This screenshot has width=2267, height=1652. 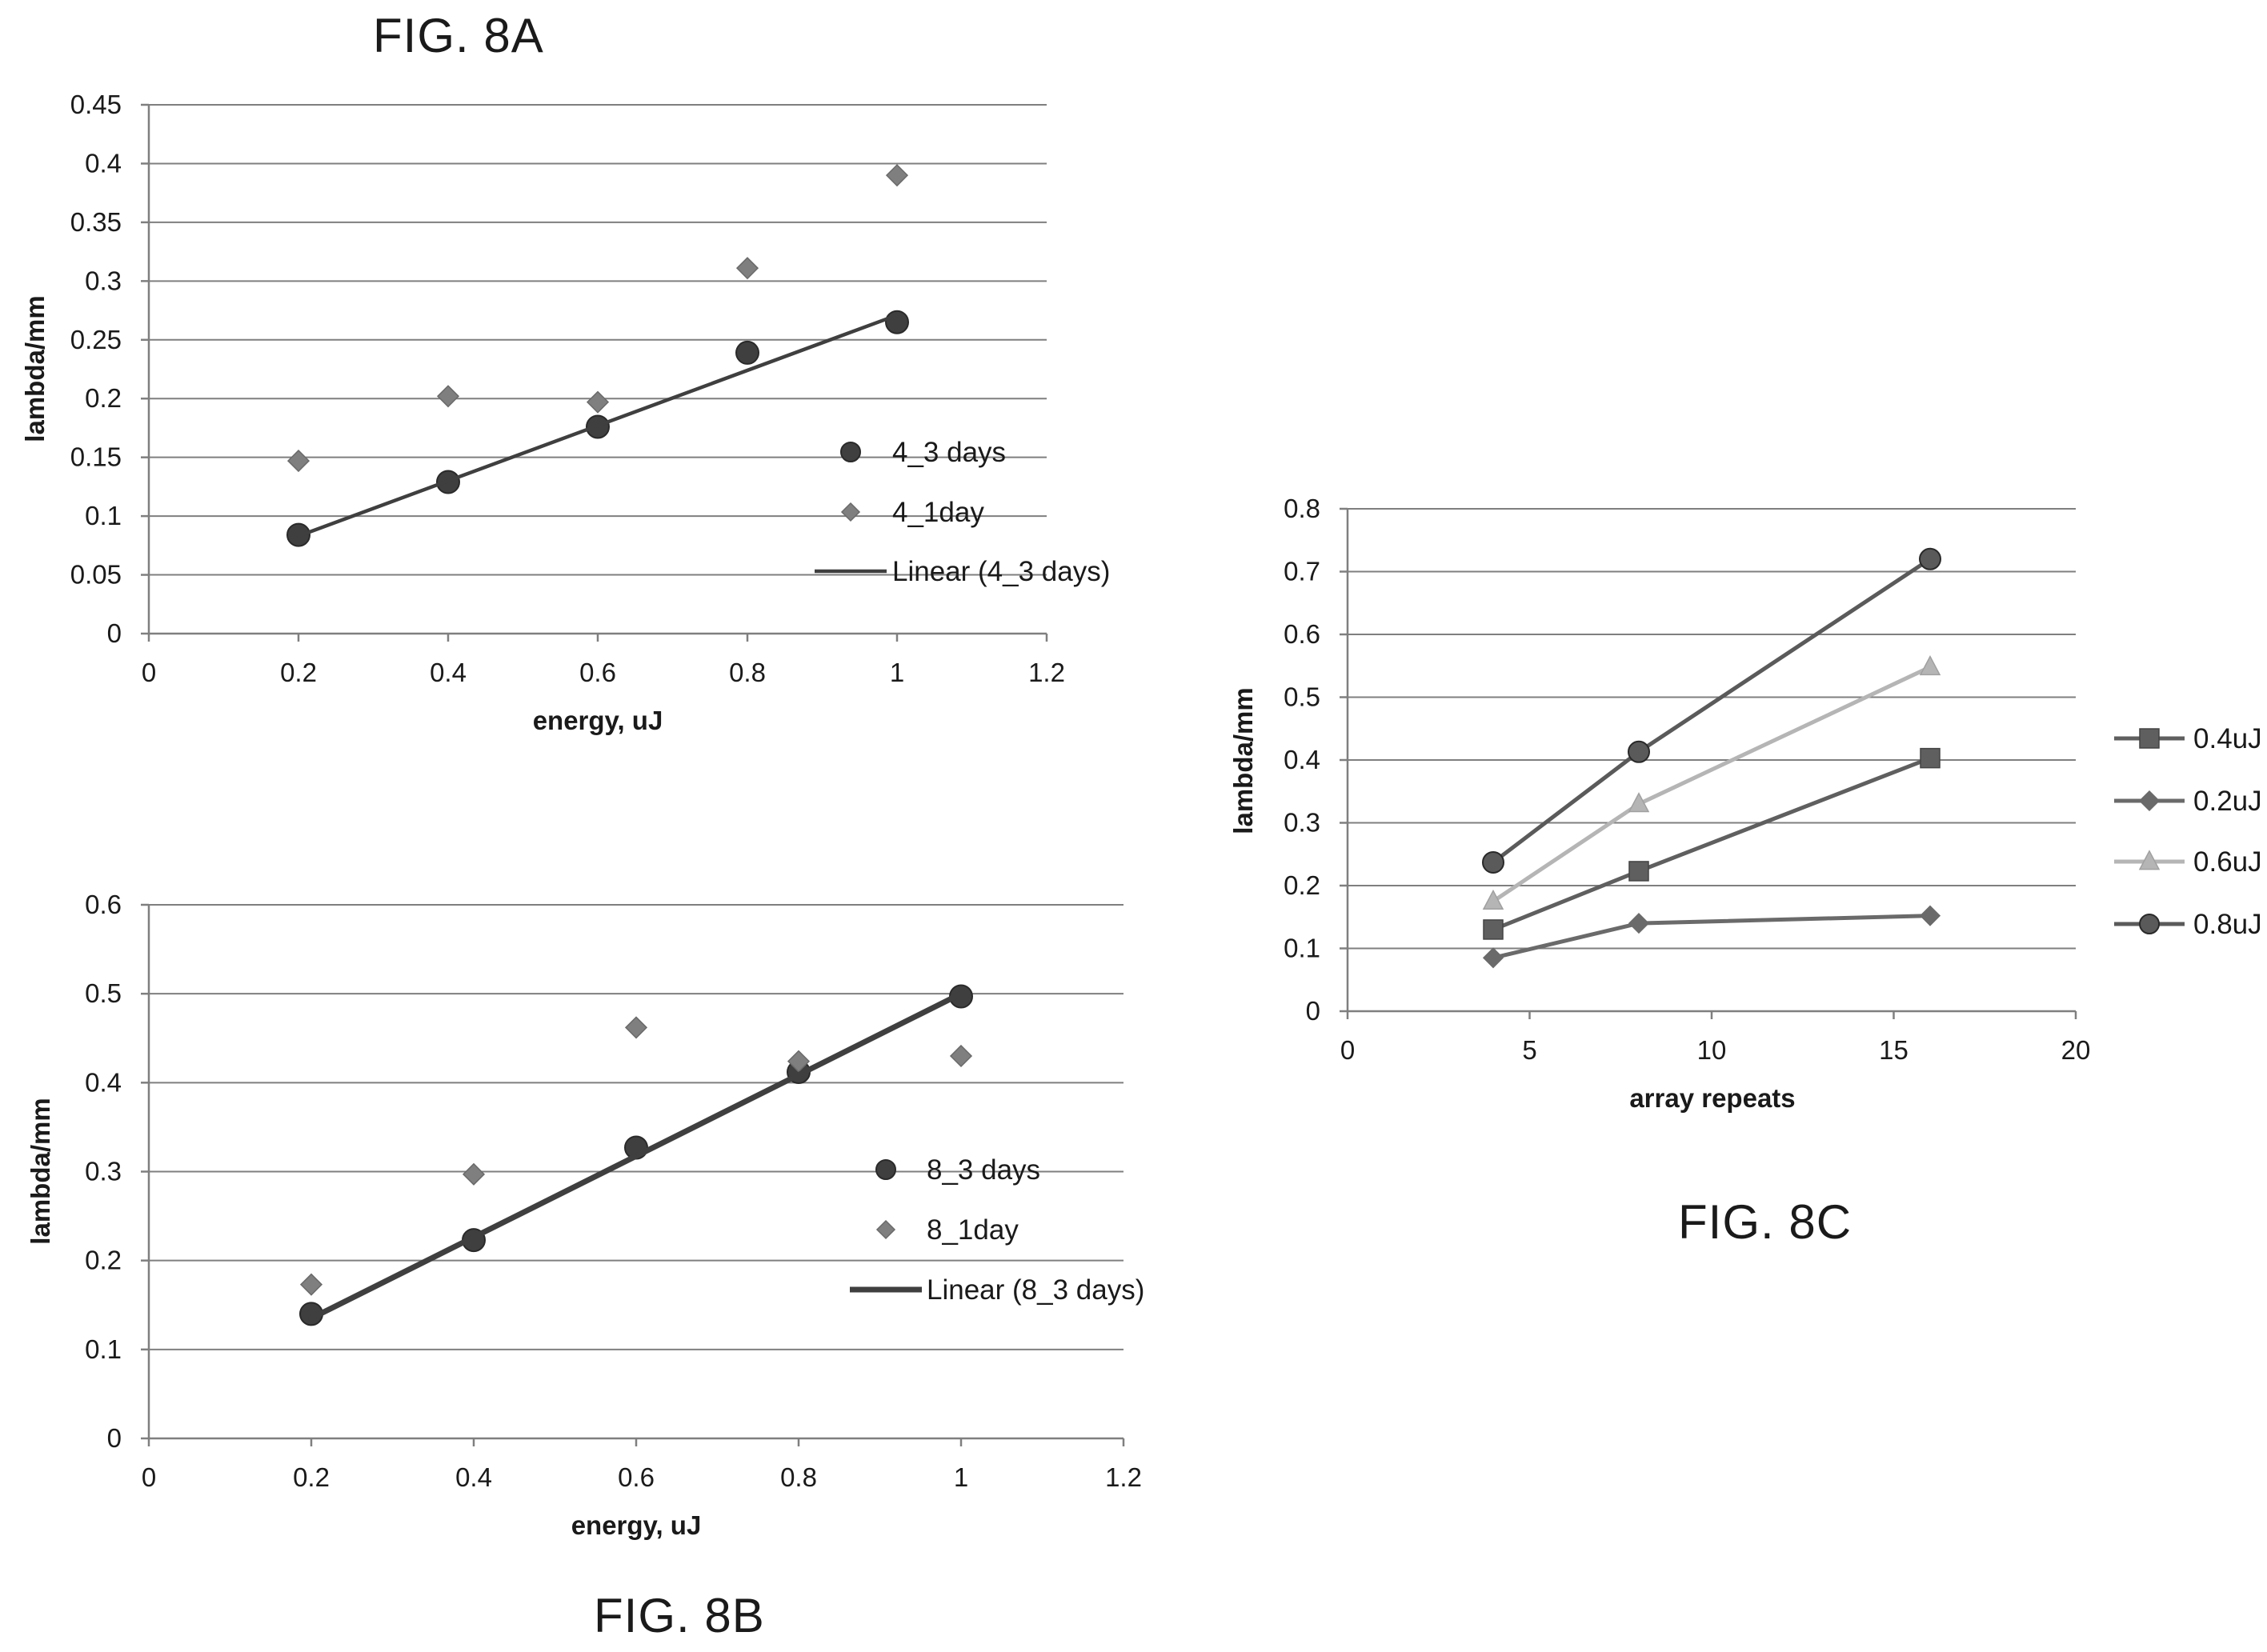 I want to click on legend-label: 0.6uJ, so click(x=2228, y=862).